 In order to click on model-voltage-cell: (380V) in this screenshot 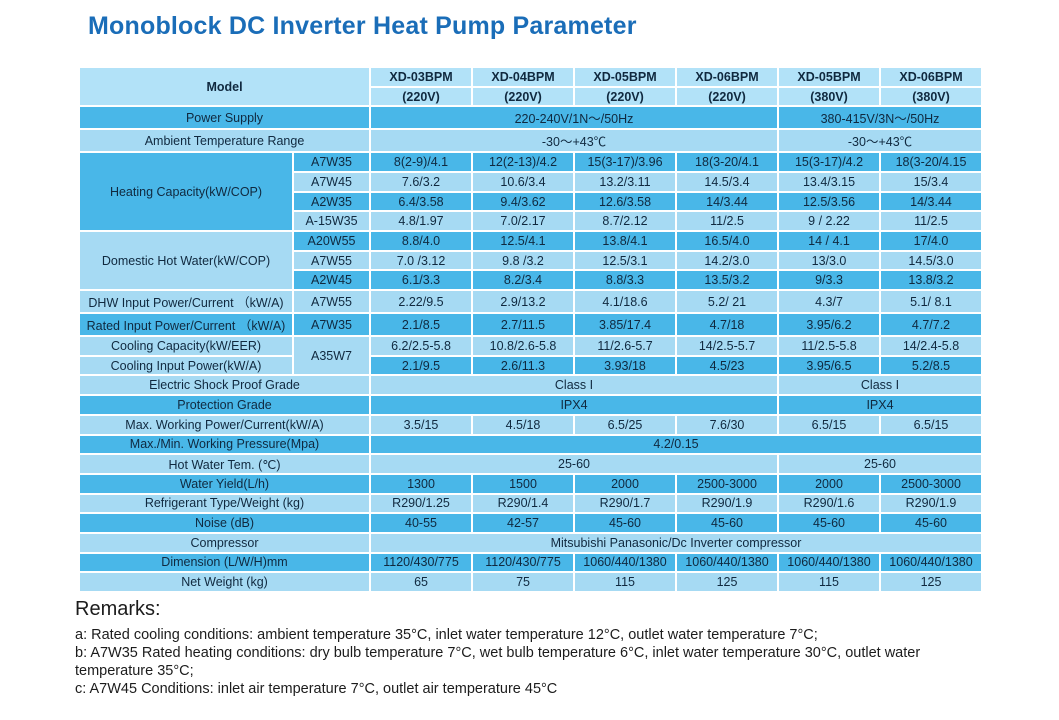, I will do `click(829, 96)`.